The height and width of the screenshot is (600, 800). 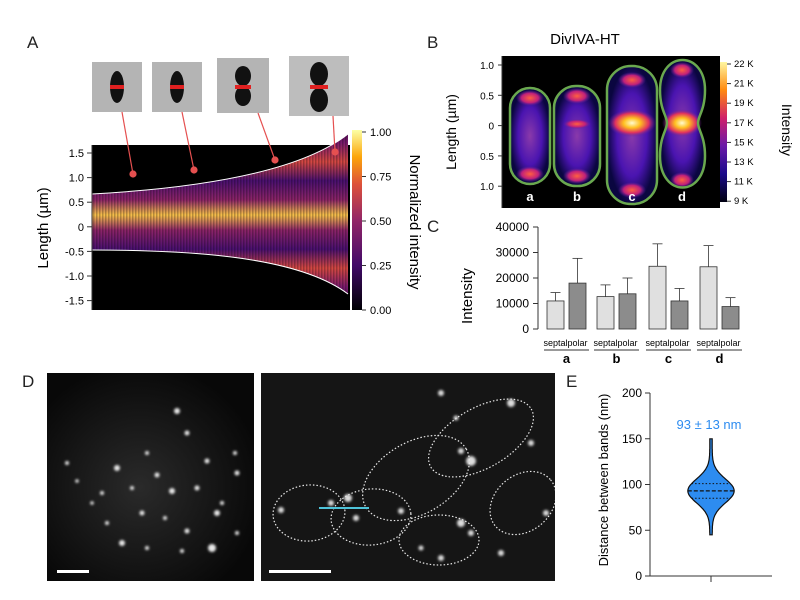 I want to click on cell-label-c: c, so click(x=631, y=196).